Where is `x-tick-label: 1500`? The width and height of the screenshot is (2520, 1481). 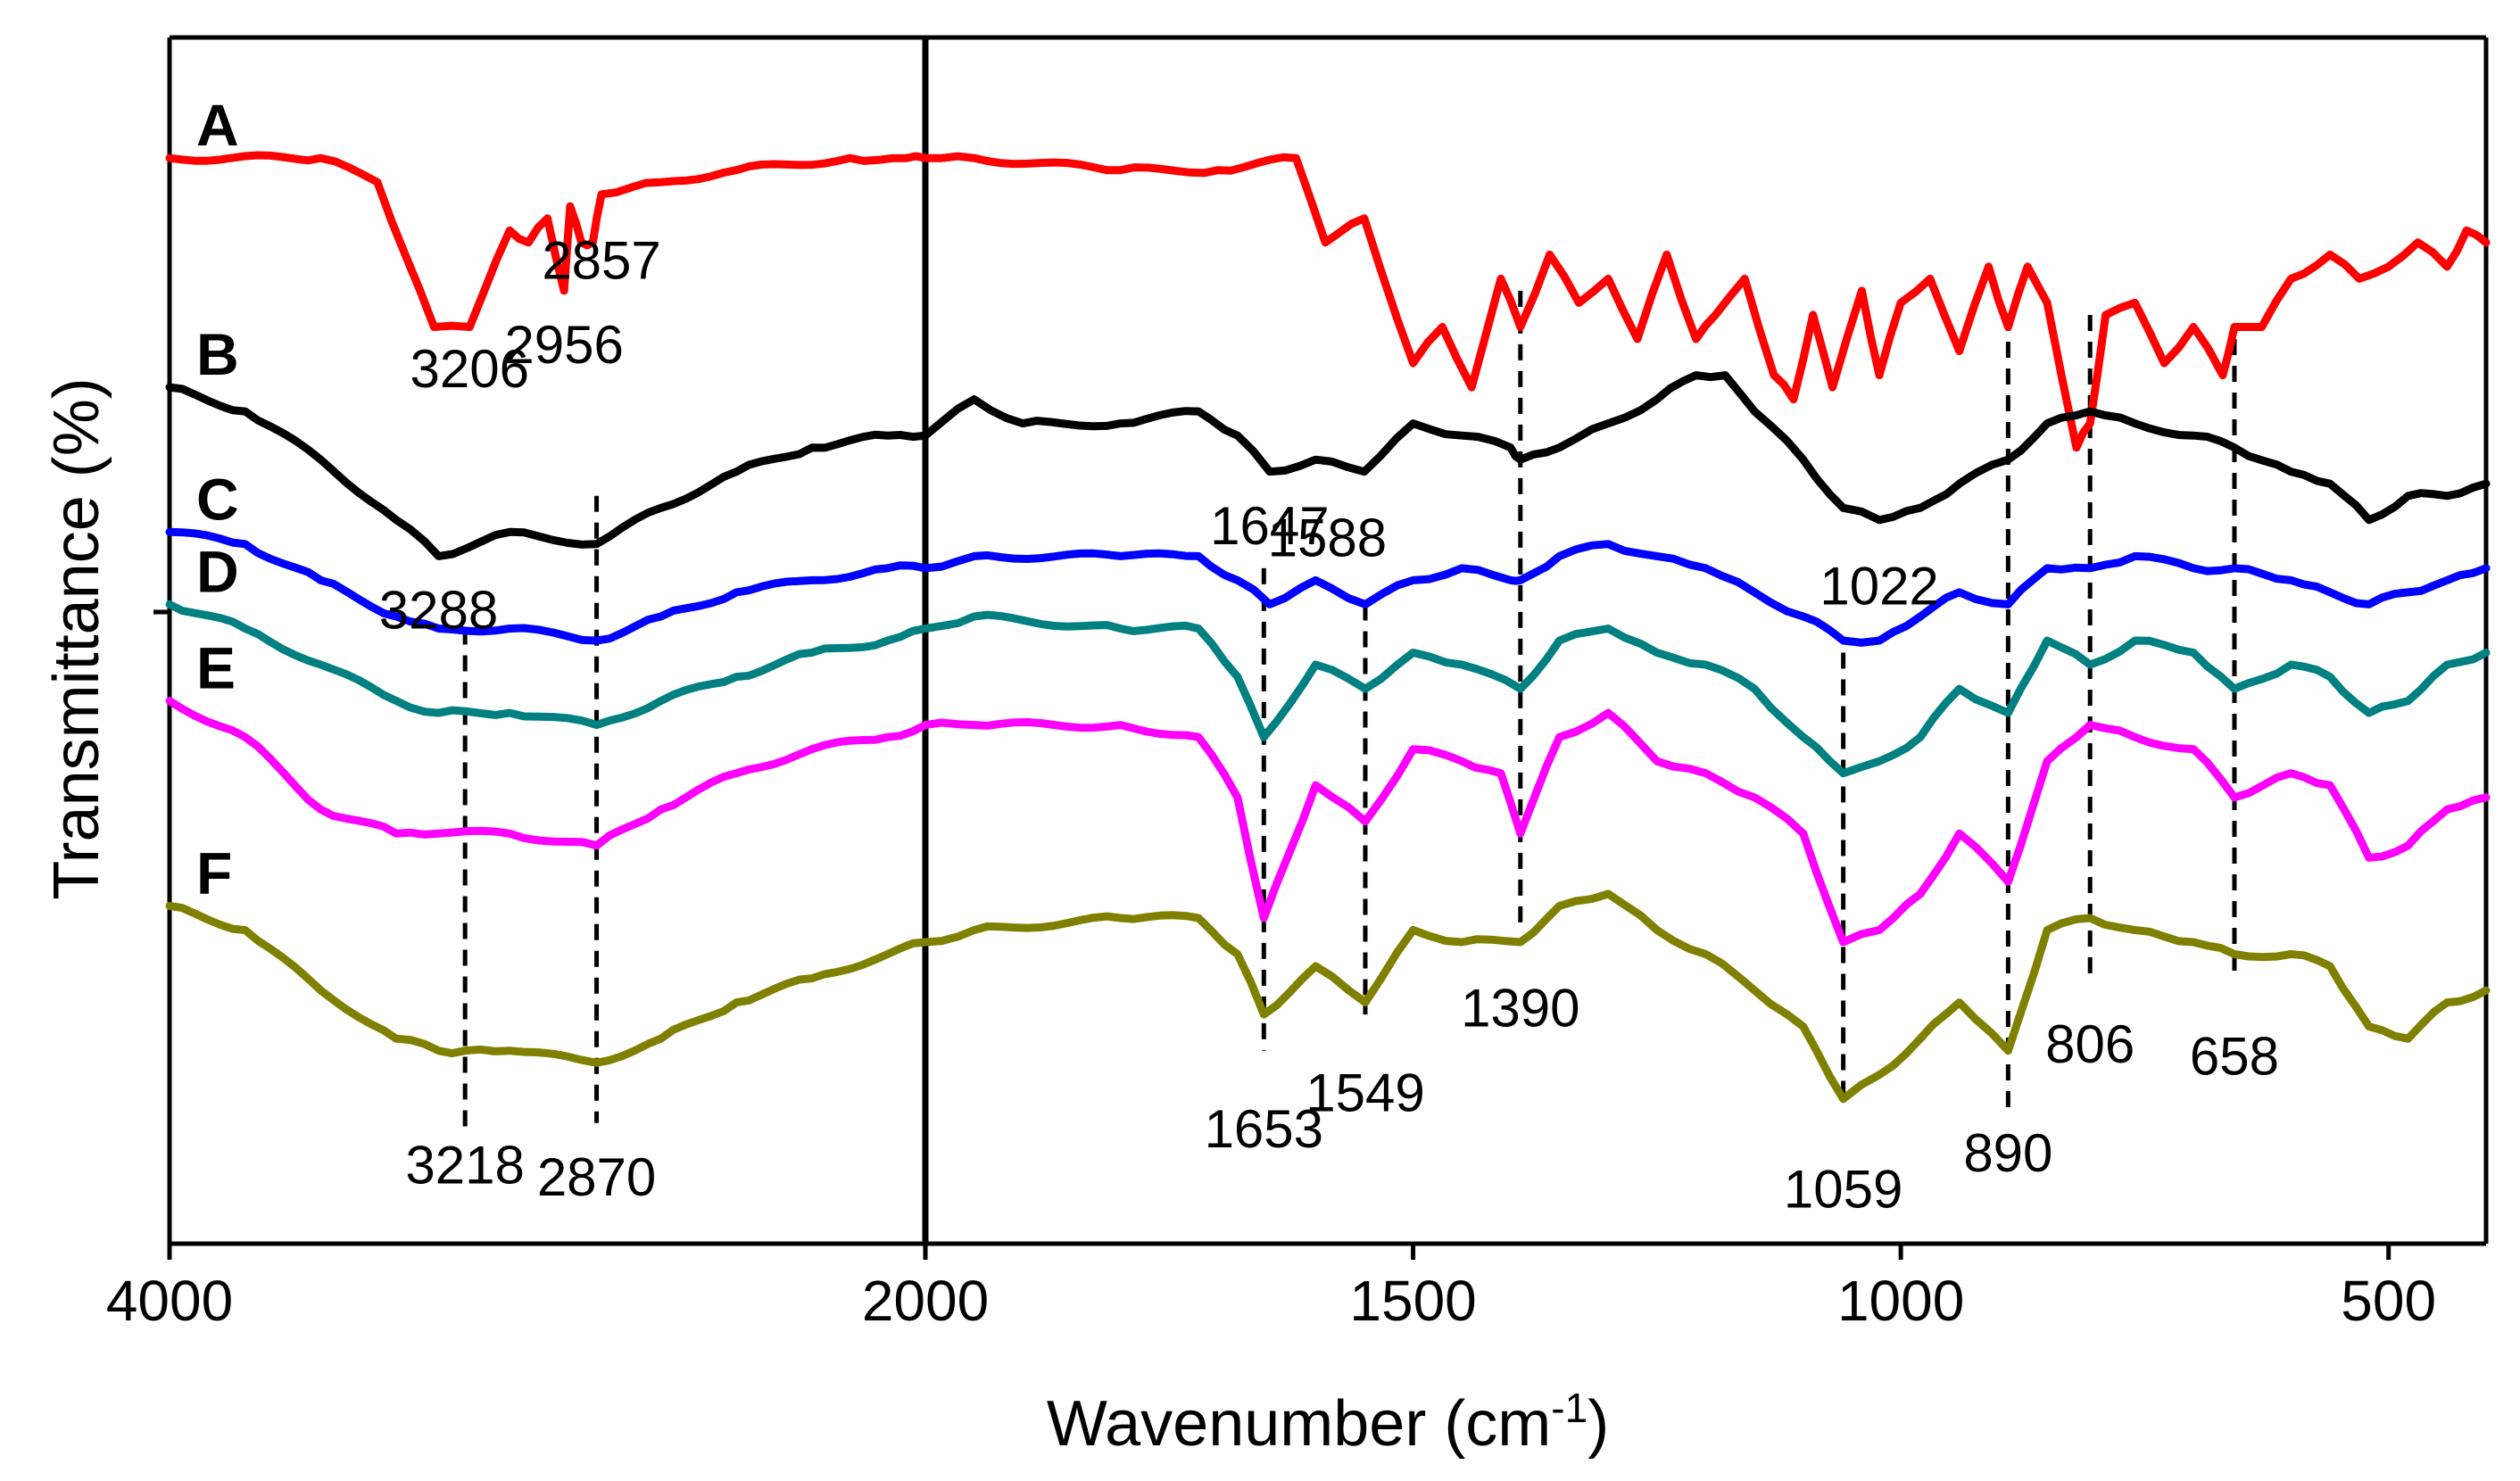
x-tick-label: 1500 is located at coordinates (1412, 1301).